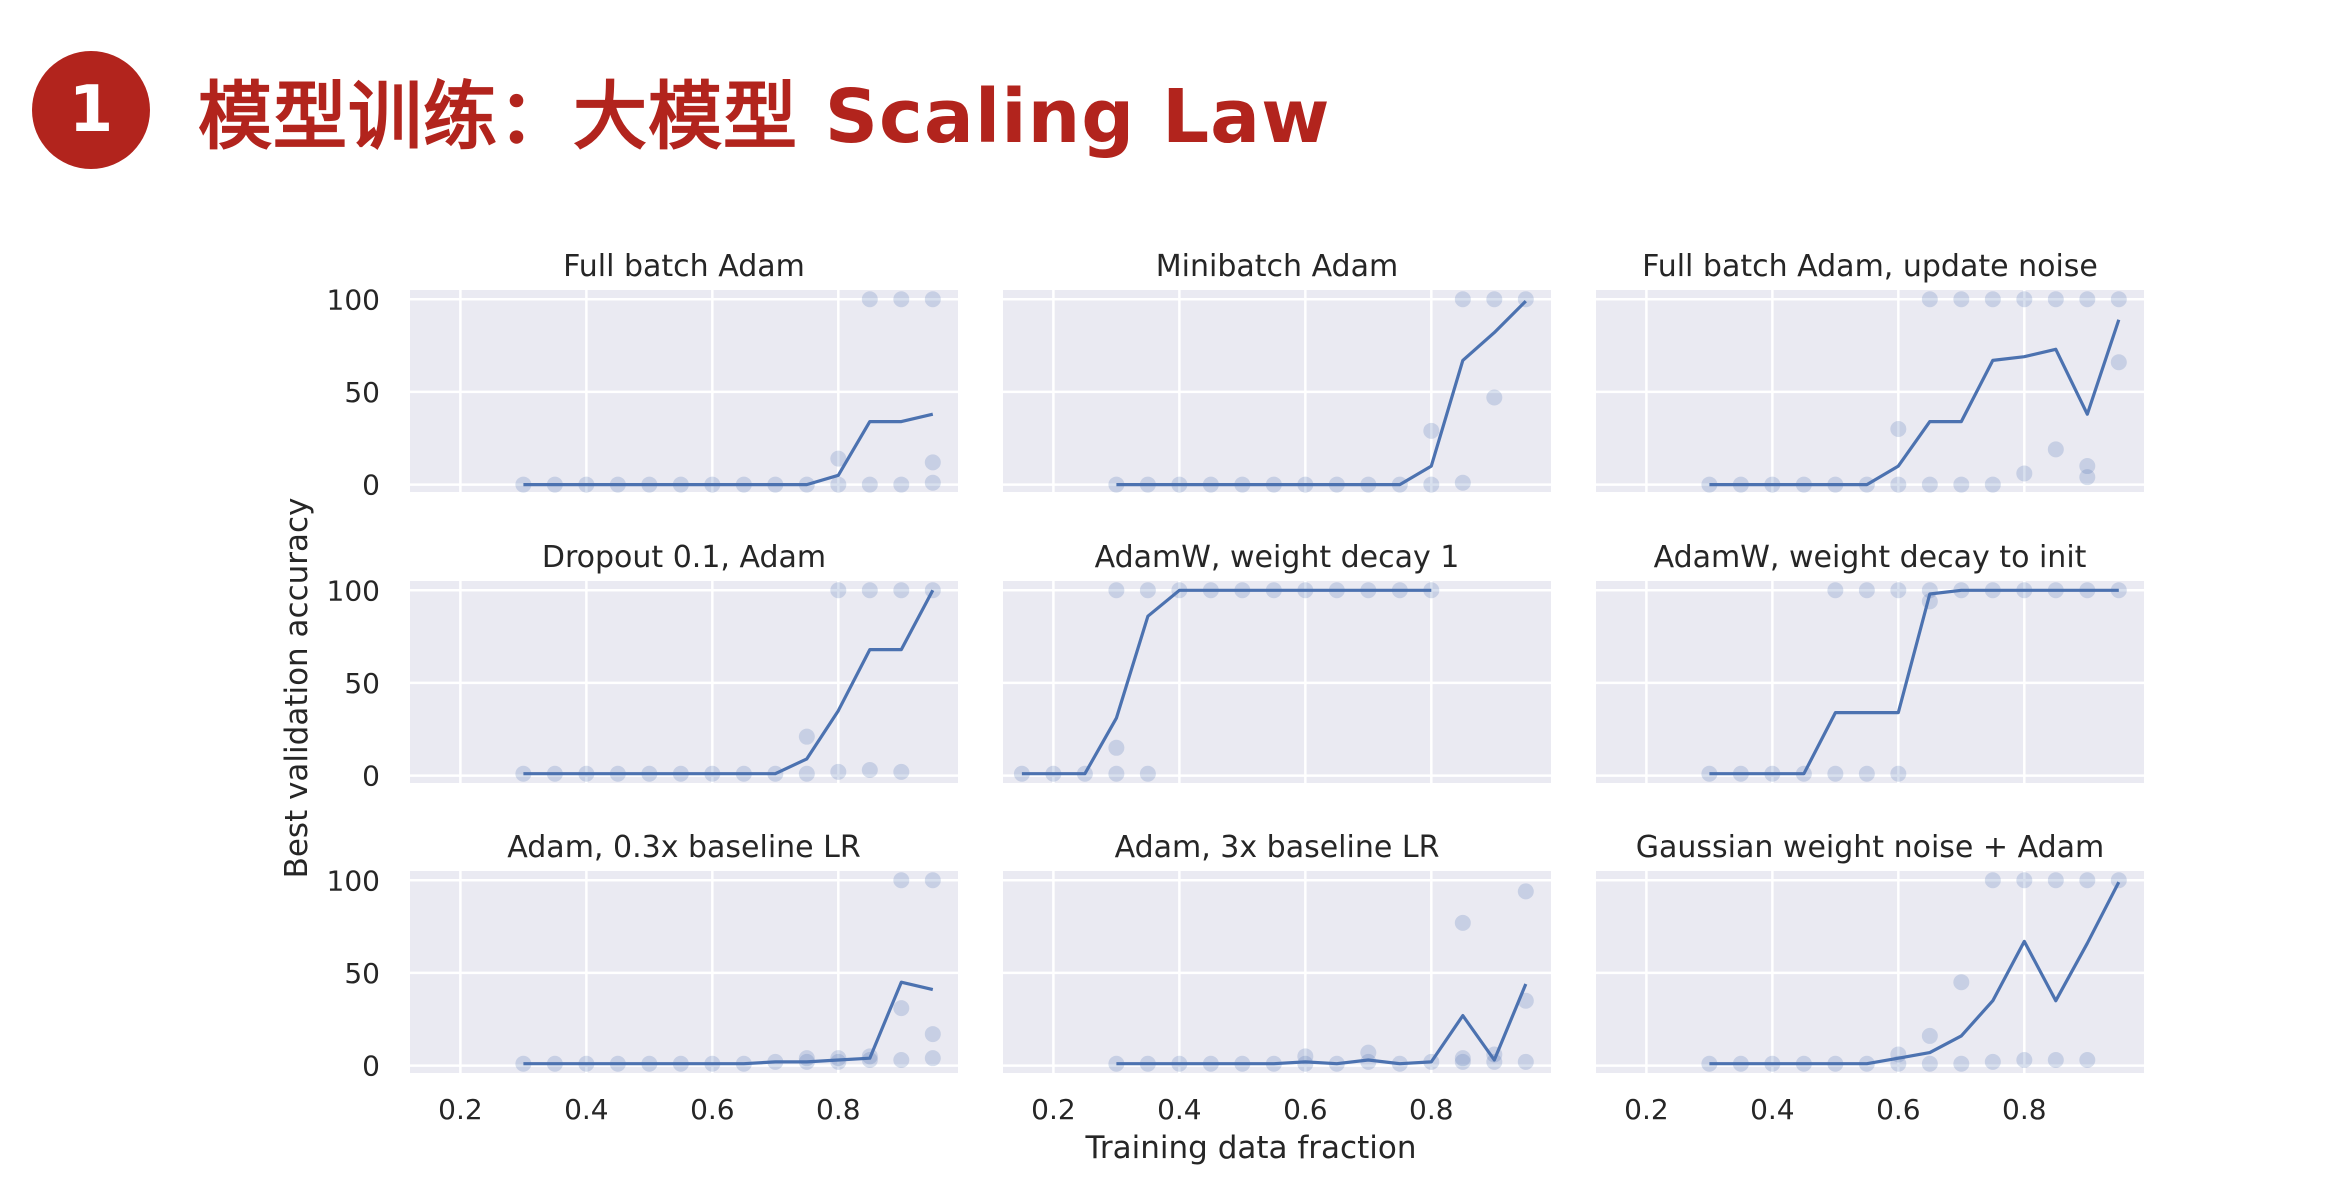 The width and height of the screenshot is (2344, 1190). What do you see at coordinates (1772, 1109) in the screenshot?
I see `x-tick-label: 0.4` at bounding box center [1772, 1109].